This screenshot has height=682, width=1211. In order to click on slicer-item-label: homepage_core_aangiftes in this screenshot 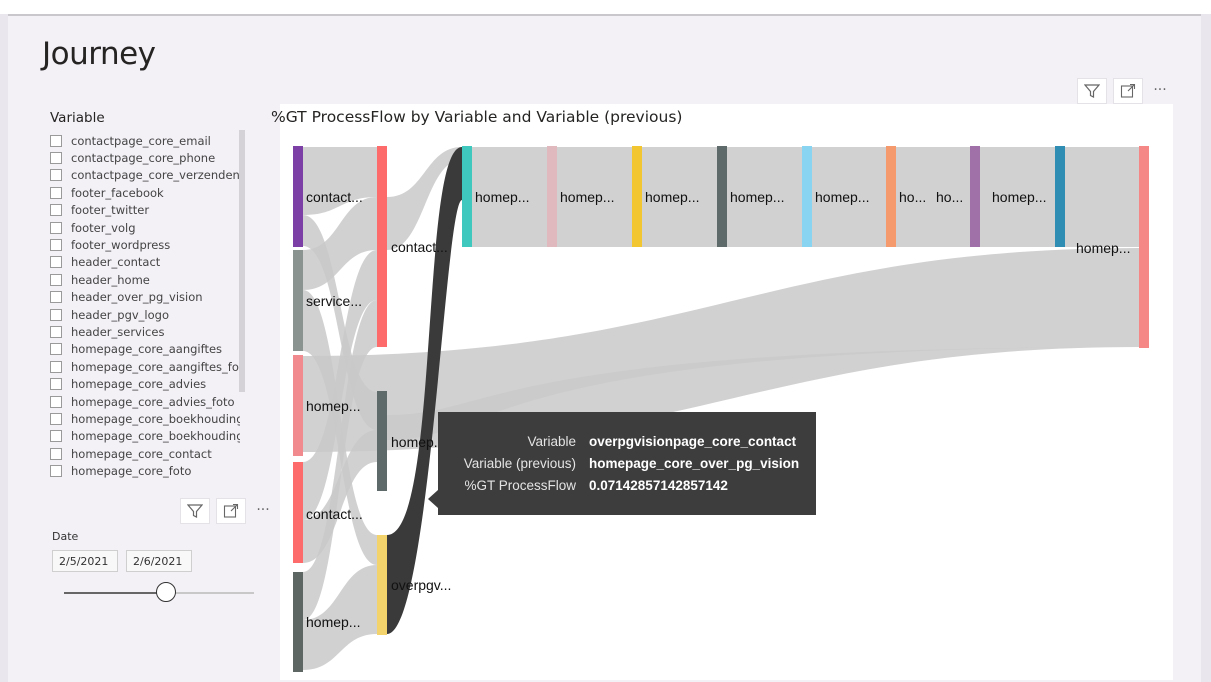, I will do `click(147, 349)`.